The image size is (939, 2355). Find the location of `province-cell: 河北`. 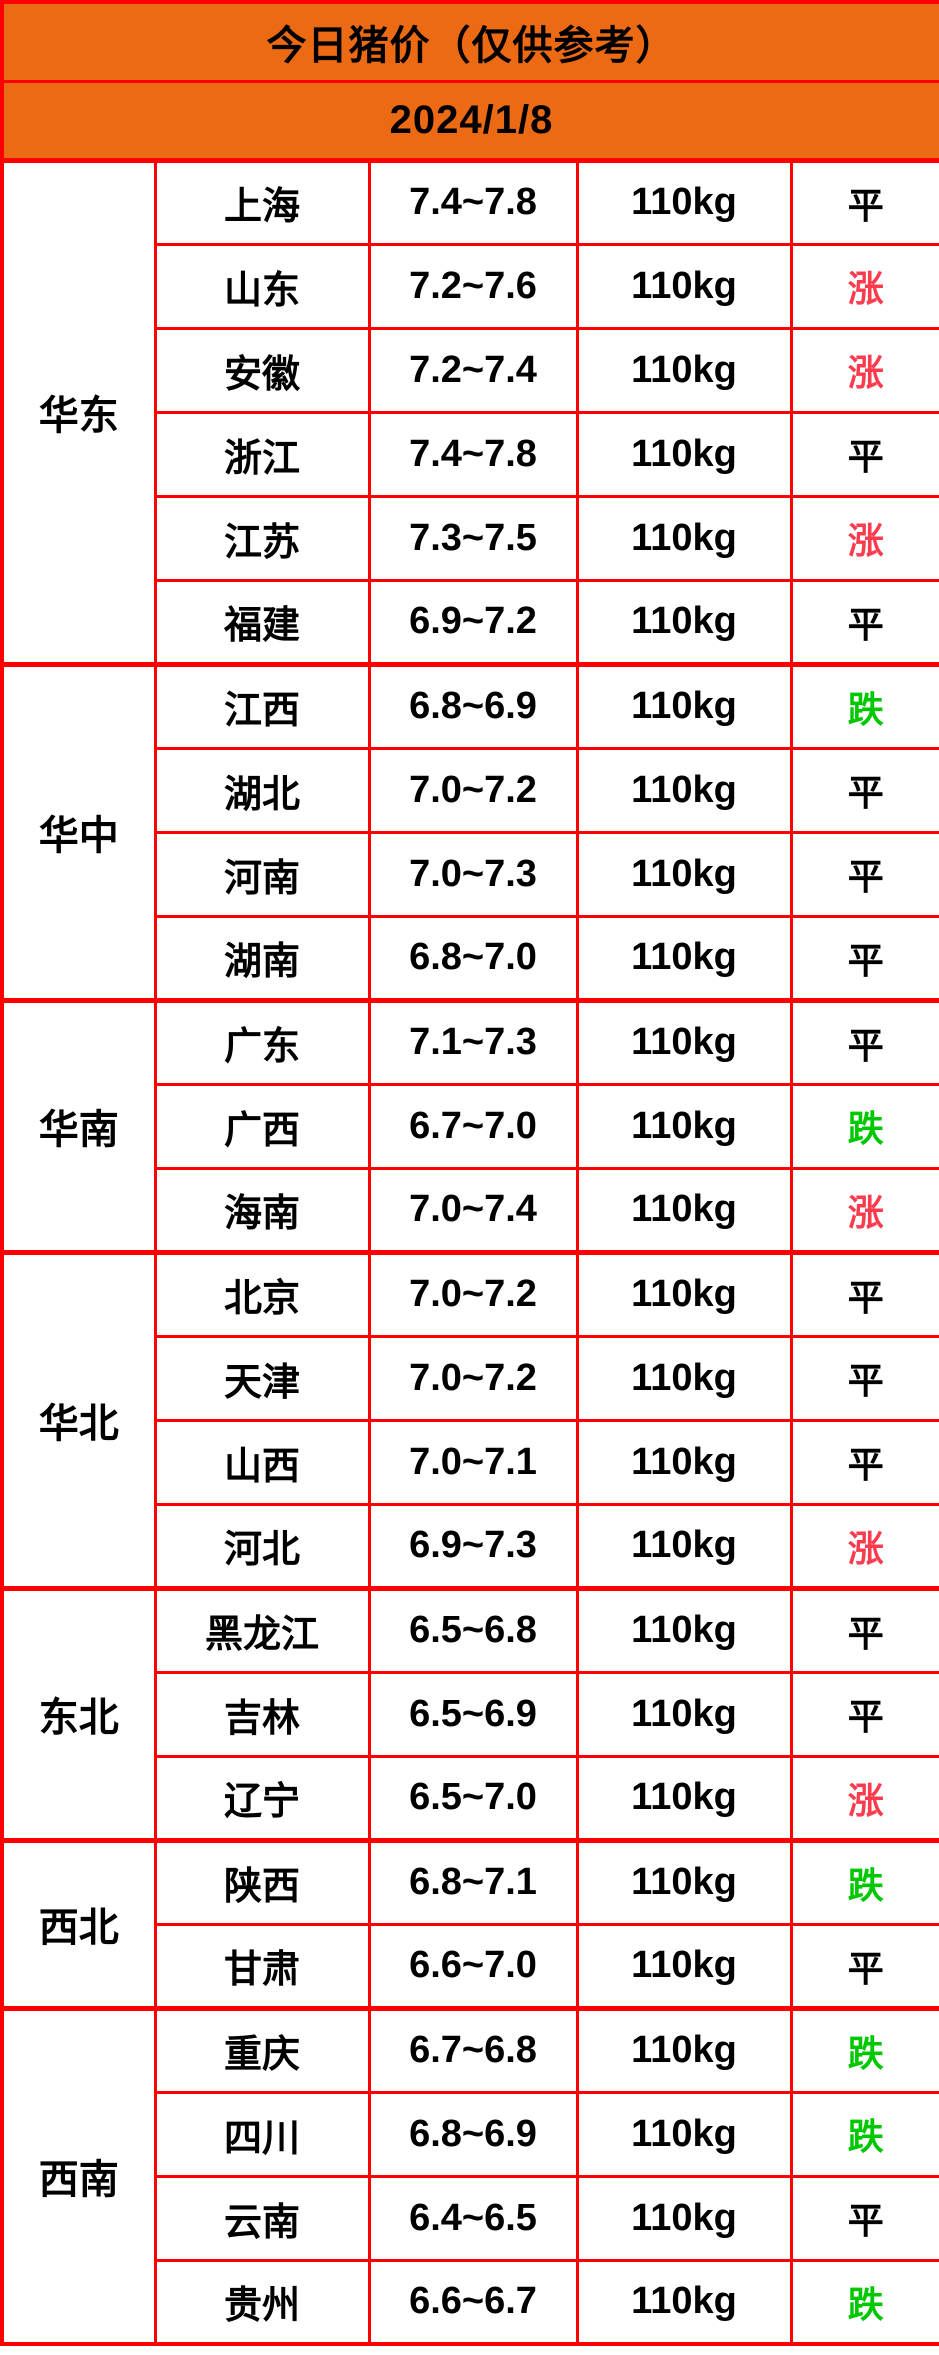

province-cell: 河北 is located at coordinates (262, 1546).